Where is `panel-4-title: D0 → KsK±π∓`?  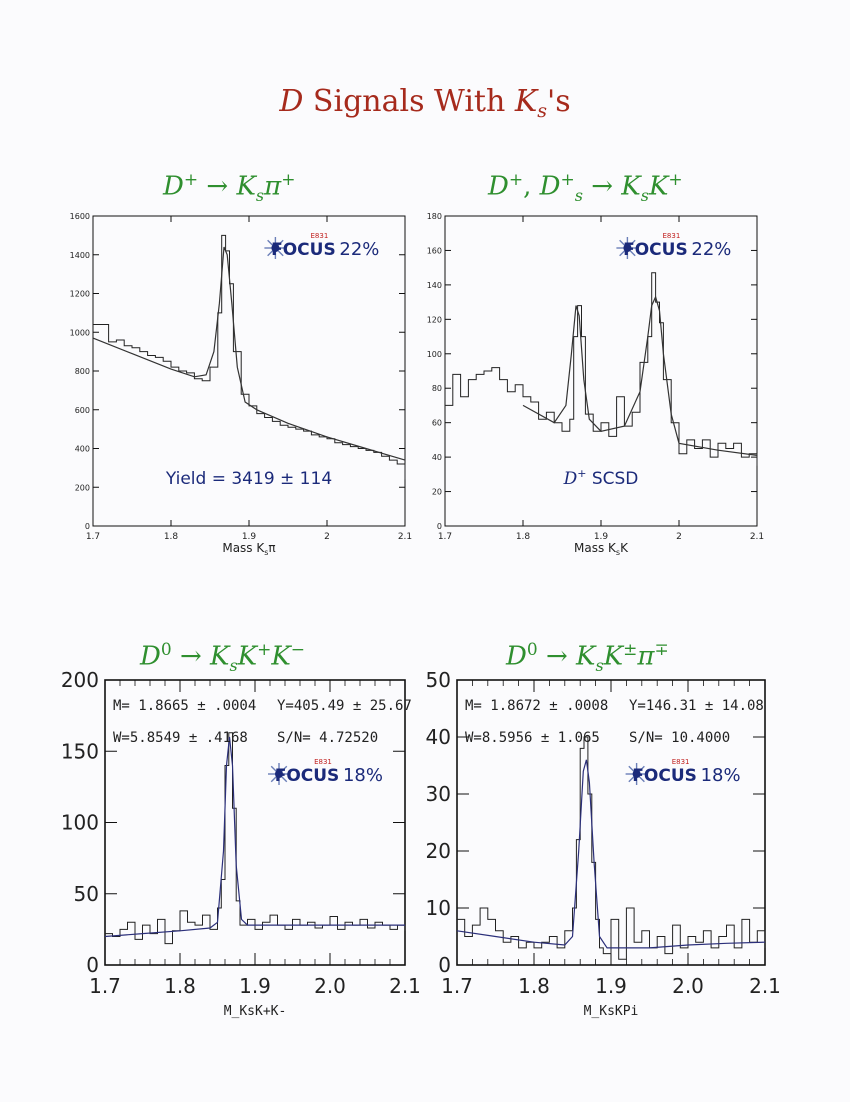
panel-4-title: D0 → KsK±π∓ is located at coordinates (587, 657).